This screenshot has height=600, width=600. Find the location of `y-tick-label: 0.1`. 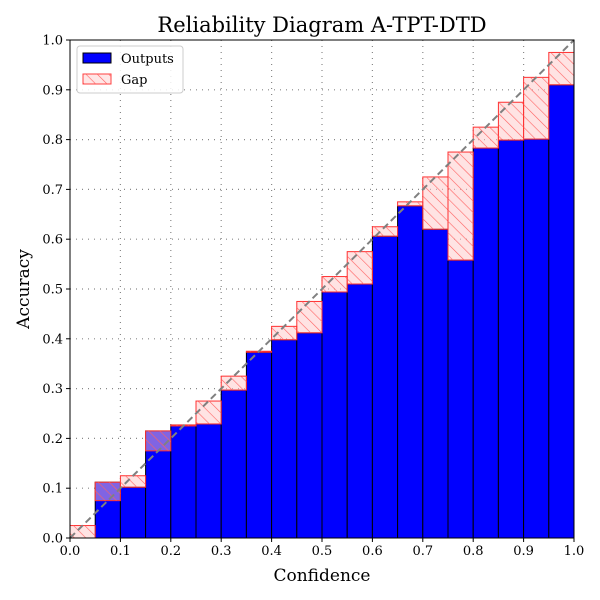

y-tick-label: 0.1 is located at coordinates (52, 489).